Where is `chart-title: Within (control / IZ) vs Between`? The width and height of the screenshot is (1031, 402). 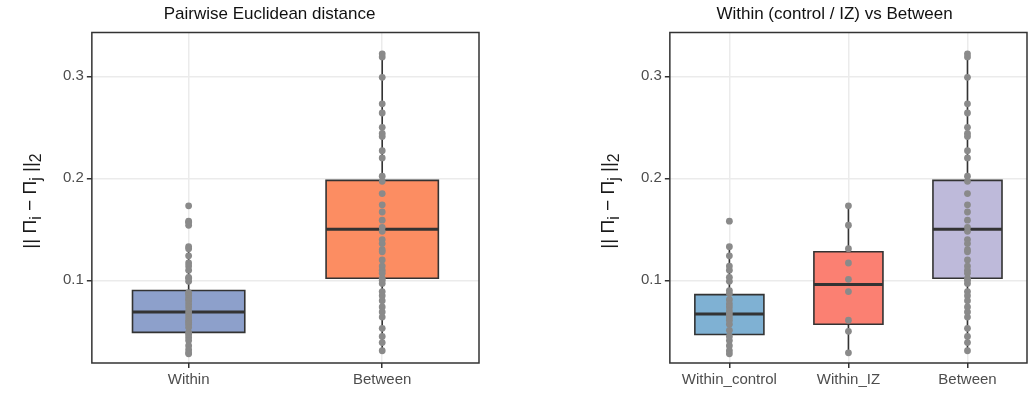 chart-title: Within (control / IZ) vs Between is located at coordinates (834, 13).